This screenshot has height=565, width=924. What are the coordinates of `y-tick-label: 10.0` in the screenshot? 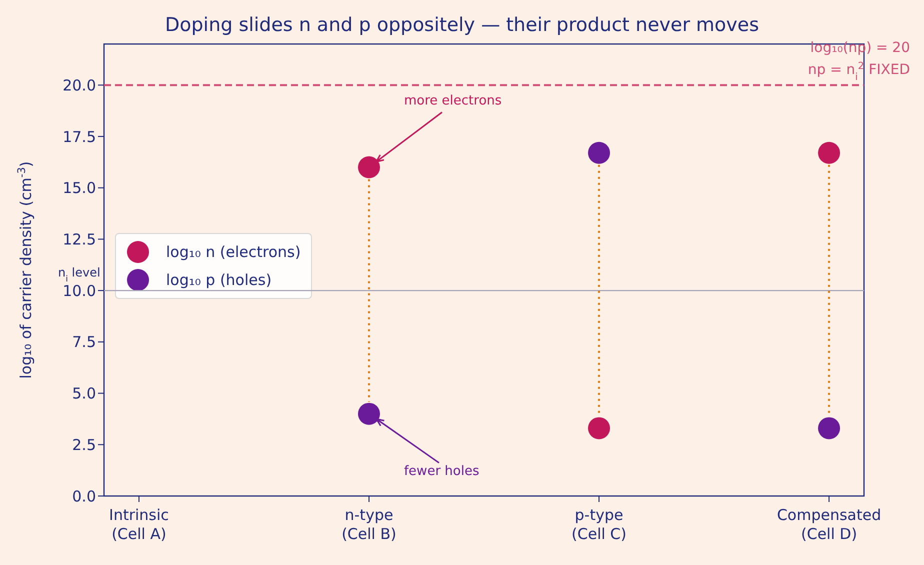 It's located at (79, 291).